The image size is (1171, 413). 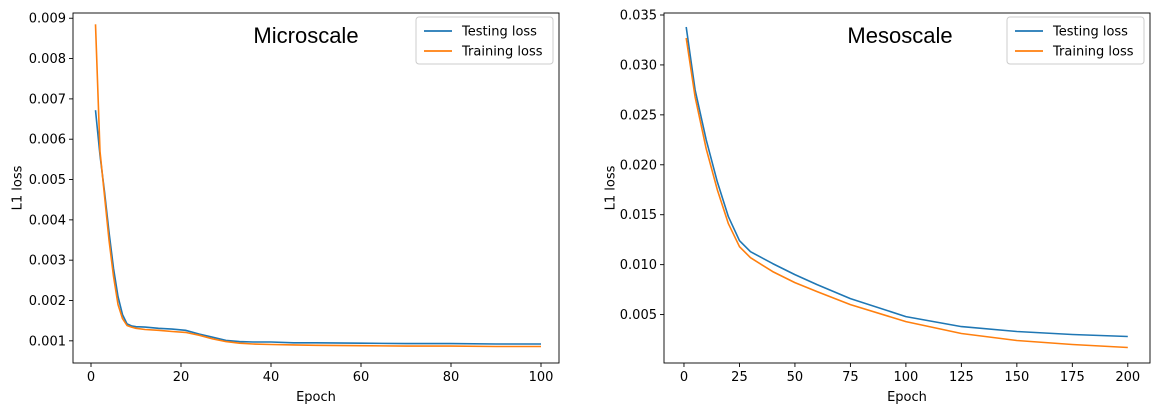 I want to click on x-tick-label: 20, so click(x=181, y=377).